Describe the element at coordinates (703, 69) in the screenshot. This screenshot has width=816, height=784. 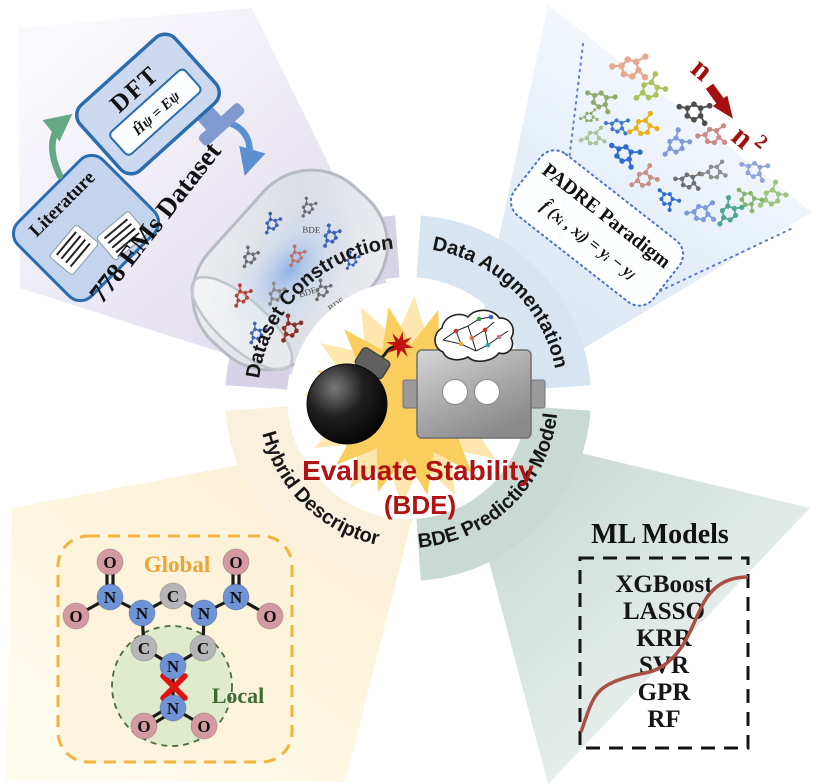
I see `n-label: n` at that location.